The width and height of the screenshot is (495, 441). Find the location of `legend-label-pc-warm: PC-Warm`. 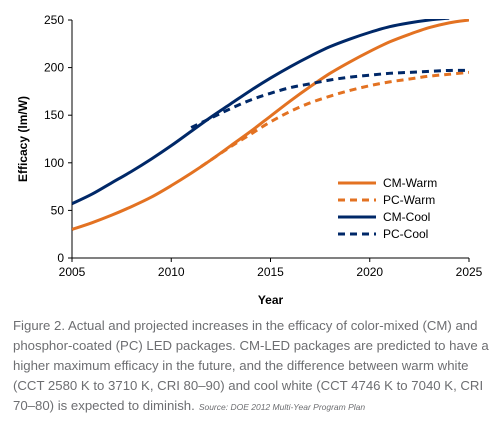

legend-label-pc-warm: PC-Warm is located at coordinates (409, 200).